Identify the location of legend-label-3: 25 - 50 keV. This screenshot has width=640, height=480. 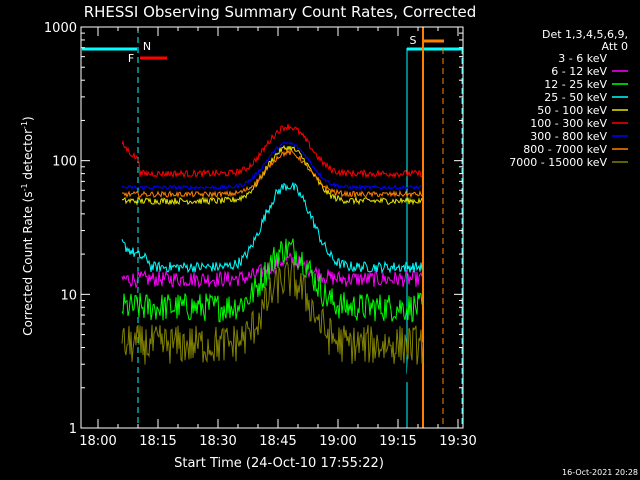
(575, 97).